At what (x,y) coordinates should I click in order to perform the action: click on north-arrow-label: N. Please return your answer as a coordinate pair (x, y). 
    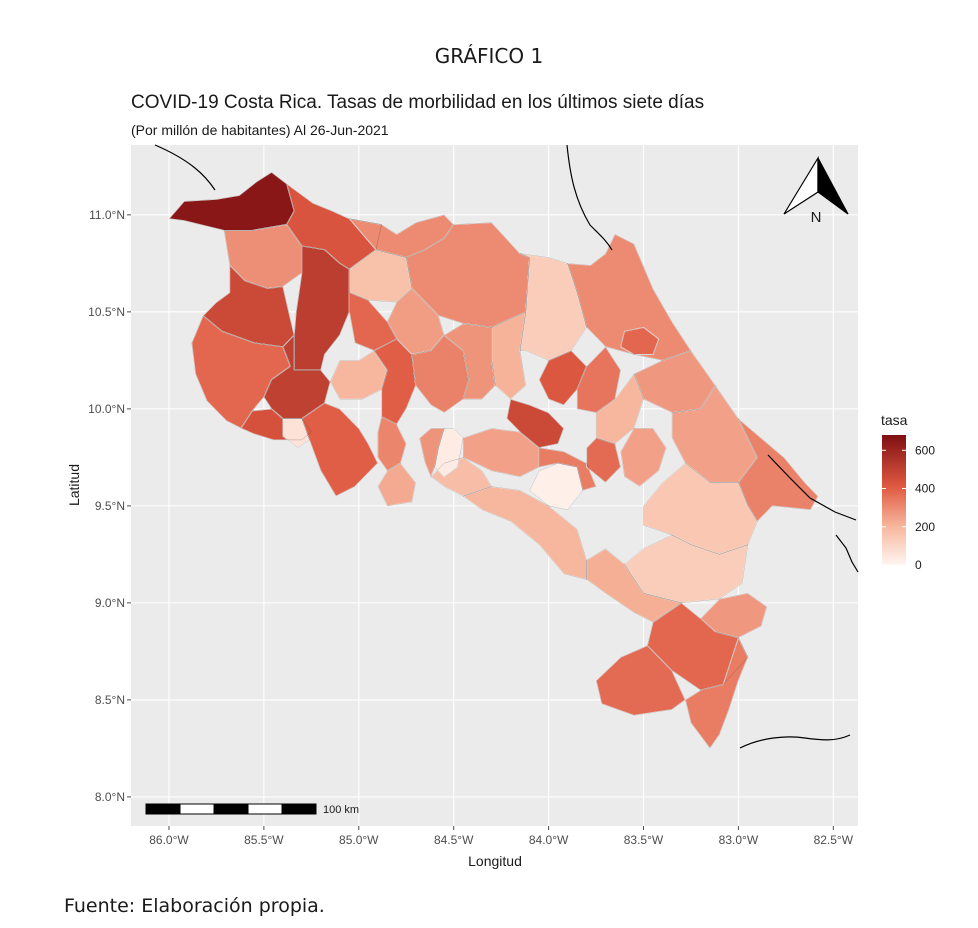
    Looking at the image, I should click on (816, 217).